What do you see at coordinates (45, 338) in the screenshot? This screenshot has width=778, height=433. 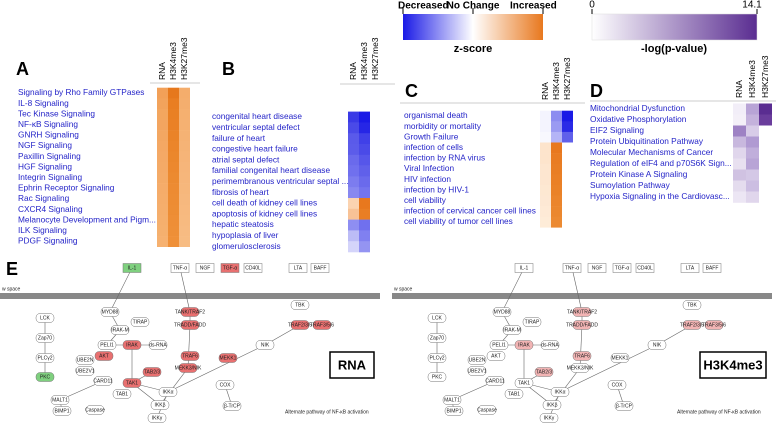 I see `node-label: Zap70` at bounding box center [45, 338].